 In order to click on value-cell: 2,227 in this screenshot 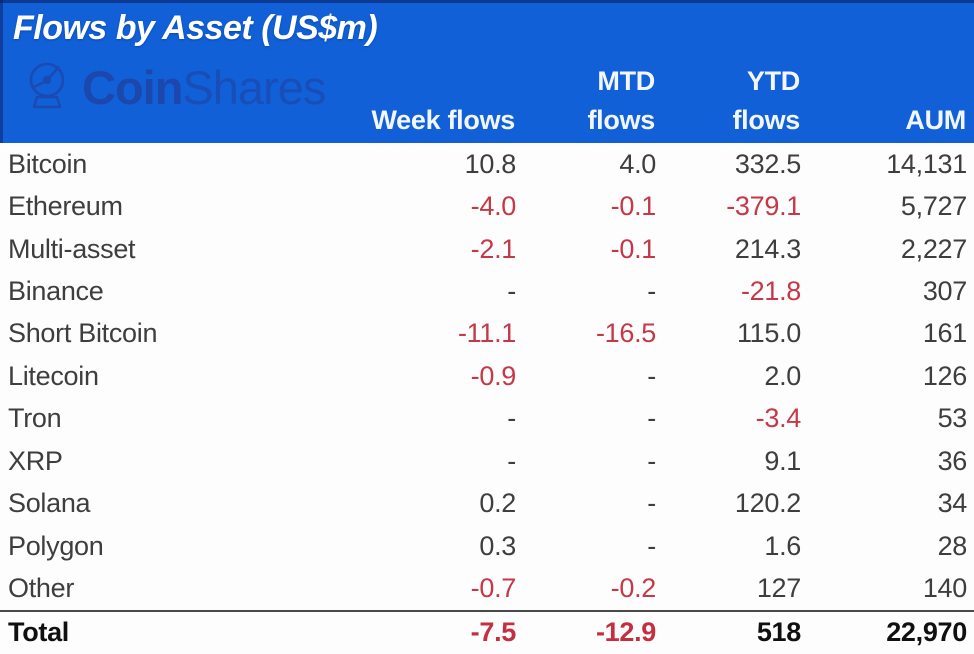, I will do `click(933, 248)`.